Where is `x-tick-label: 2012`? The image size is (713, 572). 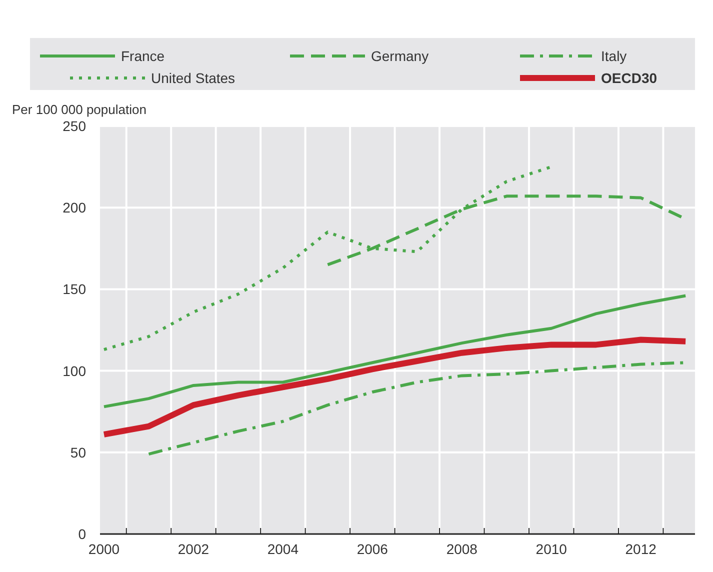 x-tick-label: 2012 is located at coordinates (641, 549).